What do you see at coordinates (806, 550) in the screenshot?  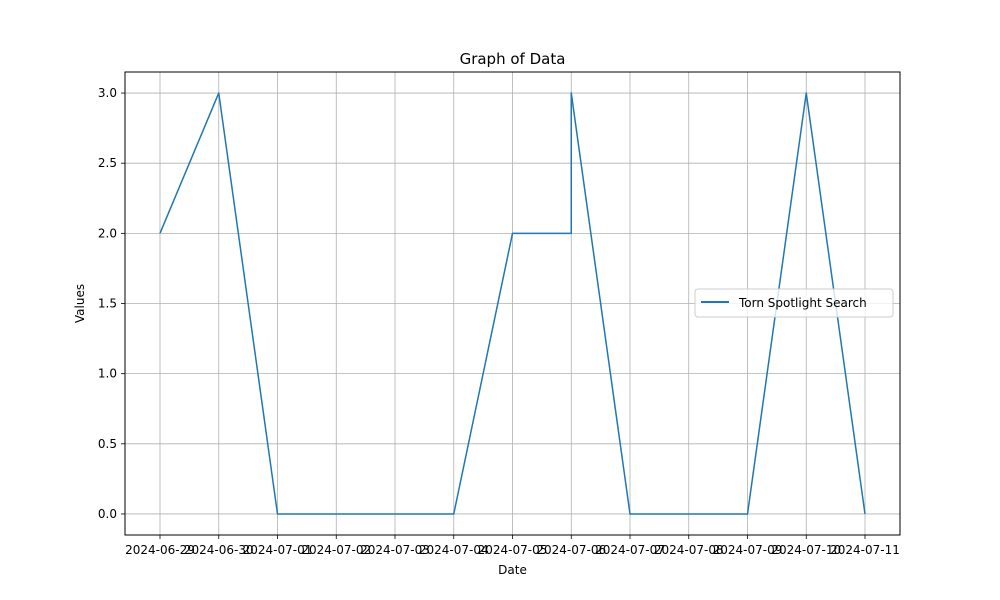 I see `x-tick-label: 2024-07-10` at bounding box center [806, 550].